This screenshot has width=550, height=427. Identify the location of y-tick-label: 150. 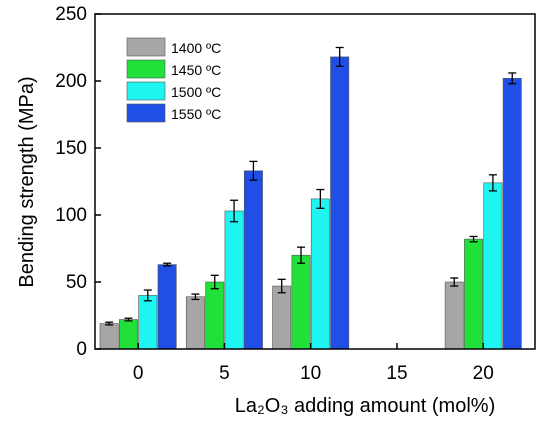
(71, 148).